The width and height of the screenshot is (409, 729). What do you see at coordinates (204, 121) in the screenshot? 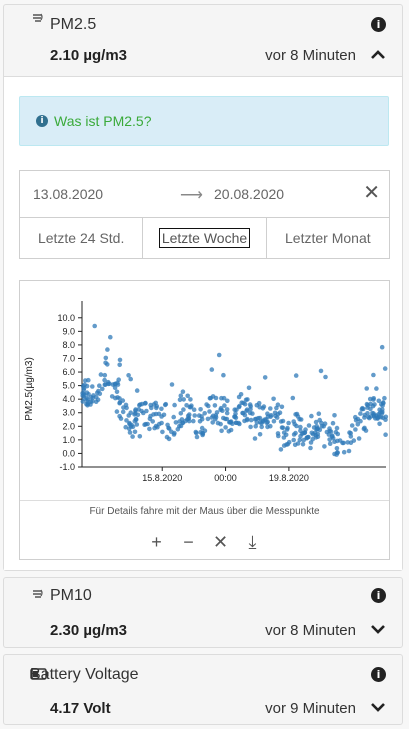
I see `info-alert: i Was ist PM2.5?` at bounding box center [204, 121].